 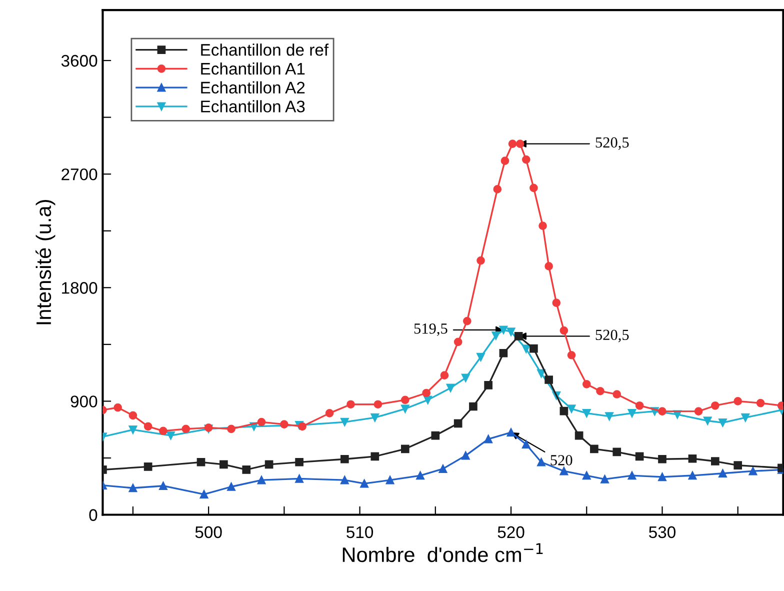 What do you see at coordinates (662, 532) in the screenshot?
I see `x-tick-label: 530` at bounding box center [662, 532].